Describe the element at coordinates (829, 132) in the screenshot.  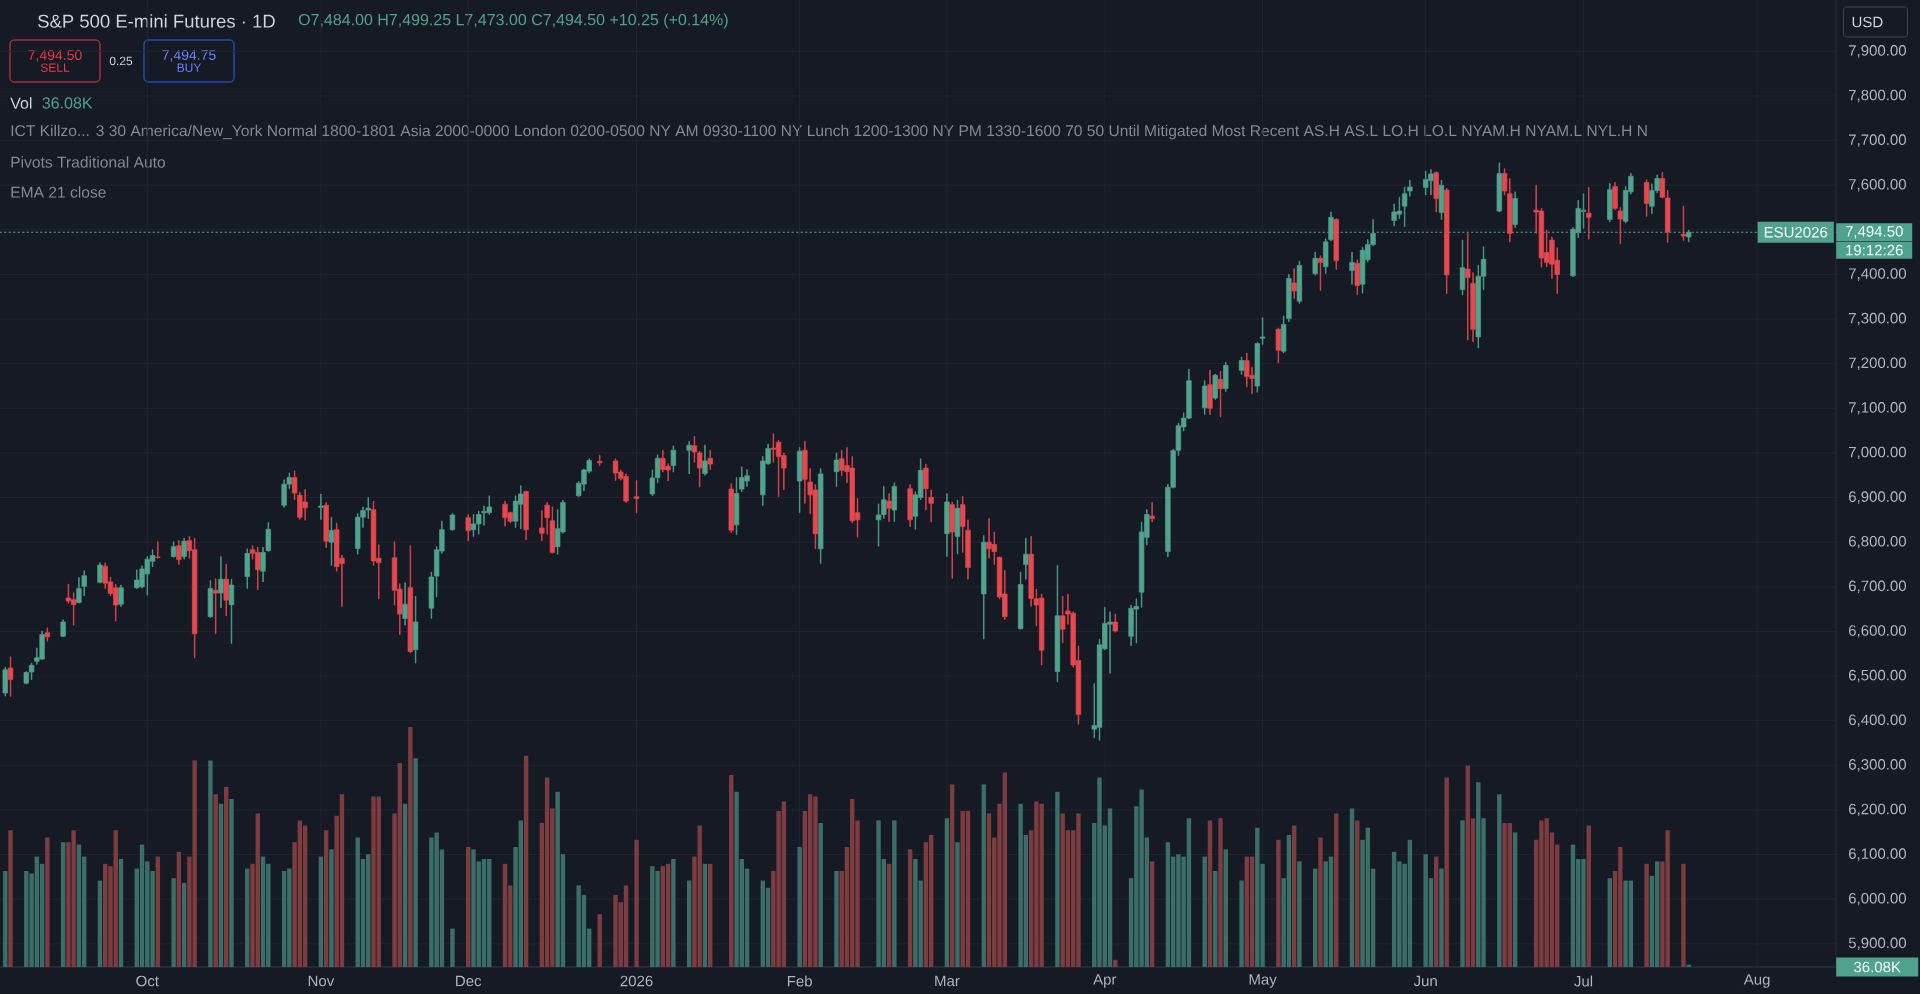
I see `annotation: ICT Killzo... 3 30 America/New_York Normal 1800-1801 Asia 2000-0000 London 0200-0500 NY AM 0930-1100 NY Lunch 1200-1300 NY PM 1330-1600 70 50 Until Mitigated Most Recent AS.H AS.L LO.H LO.L NYAM.H NYAM.L NYL.H N` at that location.